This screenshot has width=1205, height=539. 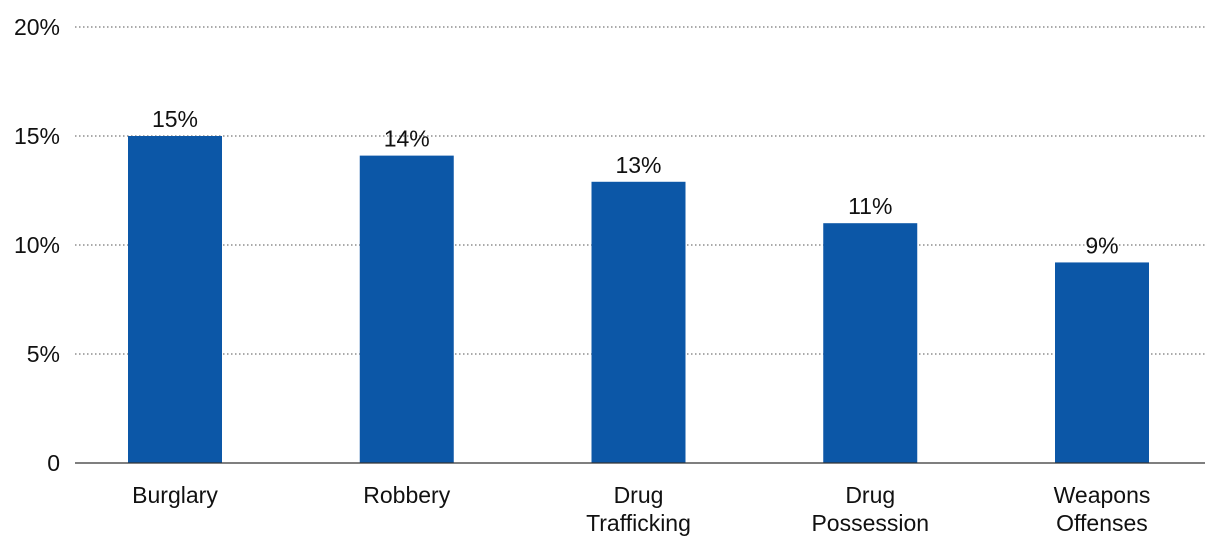 I want to click on category-label-line: Robbery, so click(x=406, y=495).